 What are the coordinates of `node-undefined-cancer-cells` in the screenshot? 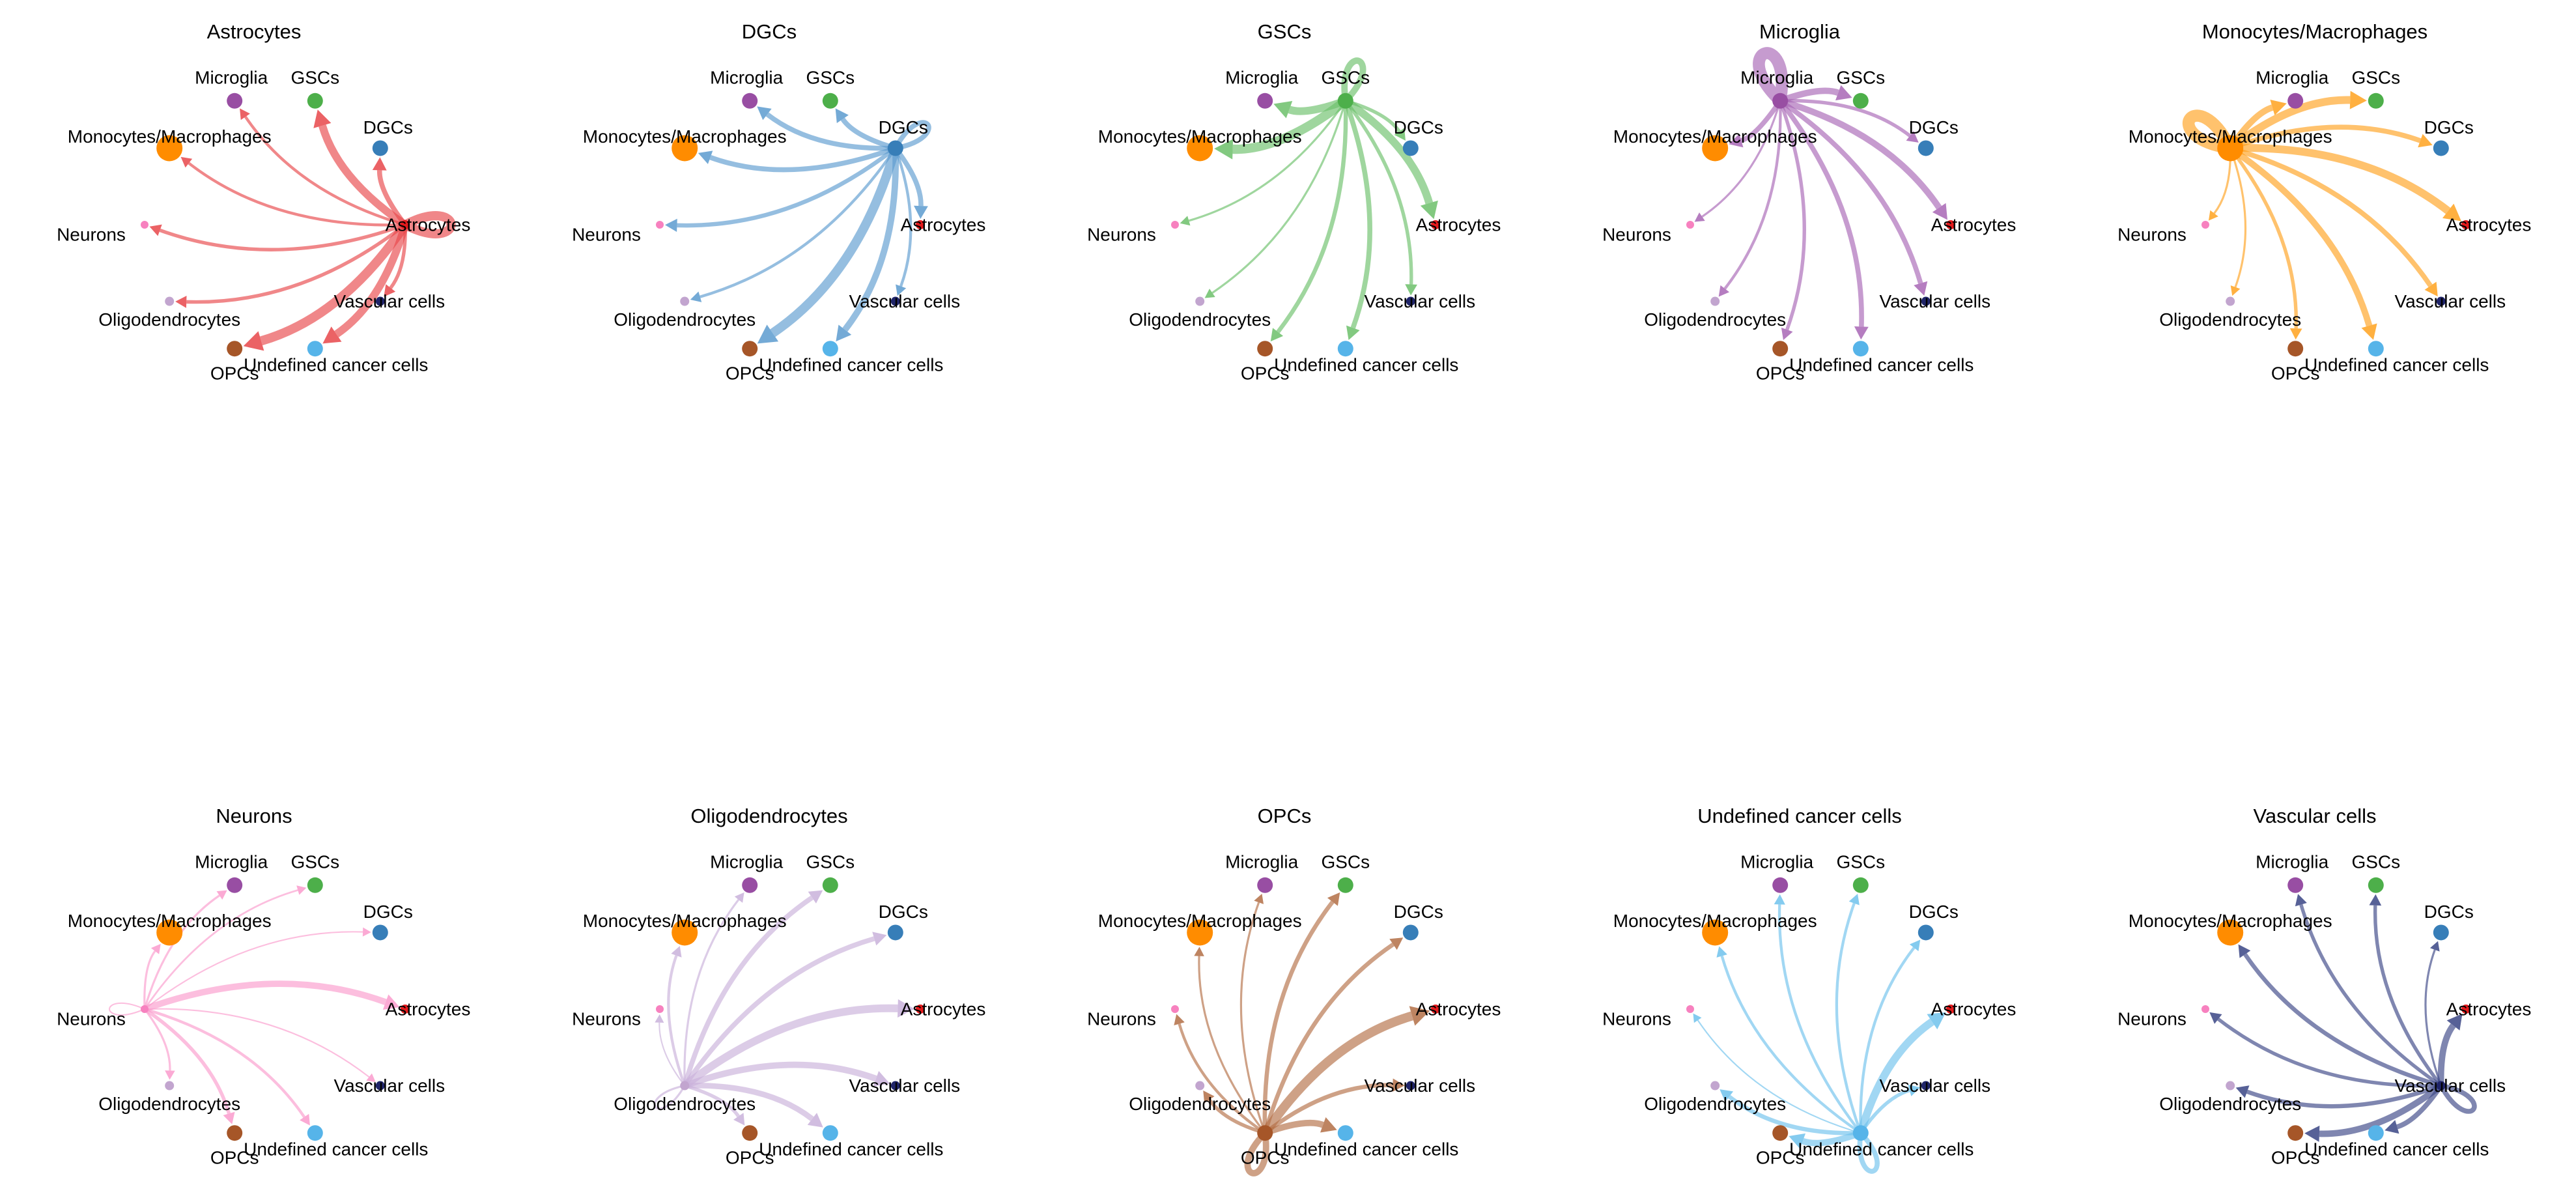 It's located at (1860, 1133).